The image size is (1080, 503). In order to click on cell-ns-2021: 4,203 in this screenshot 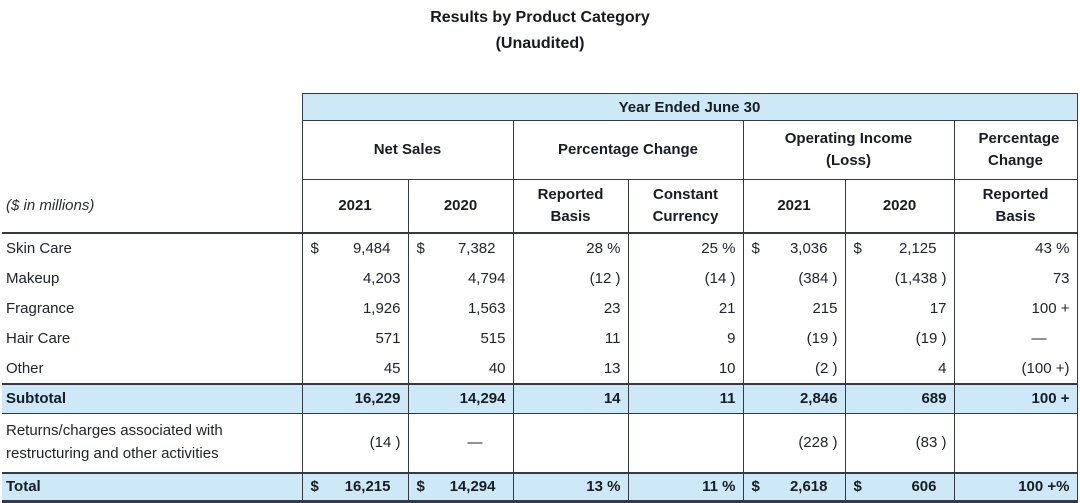, I will do `click(355, 278)`.